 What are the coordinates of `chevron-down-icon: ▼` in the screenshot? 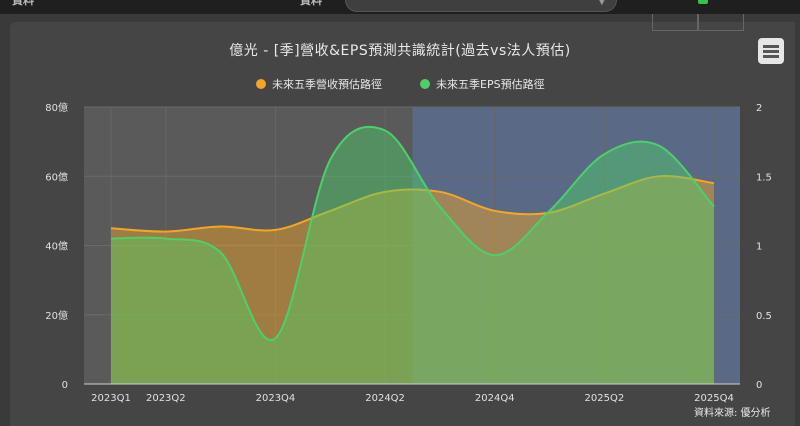 It's located at (602, 3).